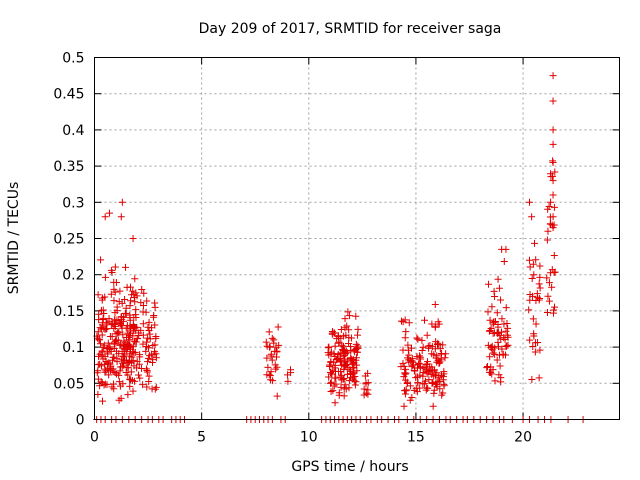 This screenshot has width=640, height=480. I want to click on y-tick-label: 0.15, so click(68, 312).